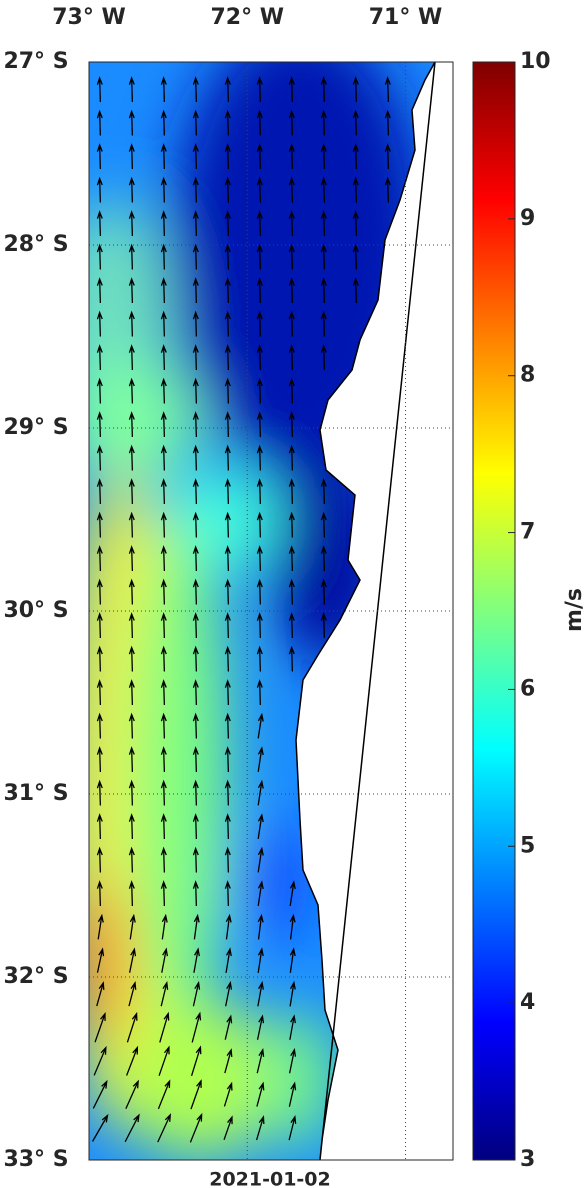 This screenshot has width=588, height=1188. I want to click on colorbar-tick-label: 3, so click(527, 1159).